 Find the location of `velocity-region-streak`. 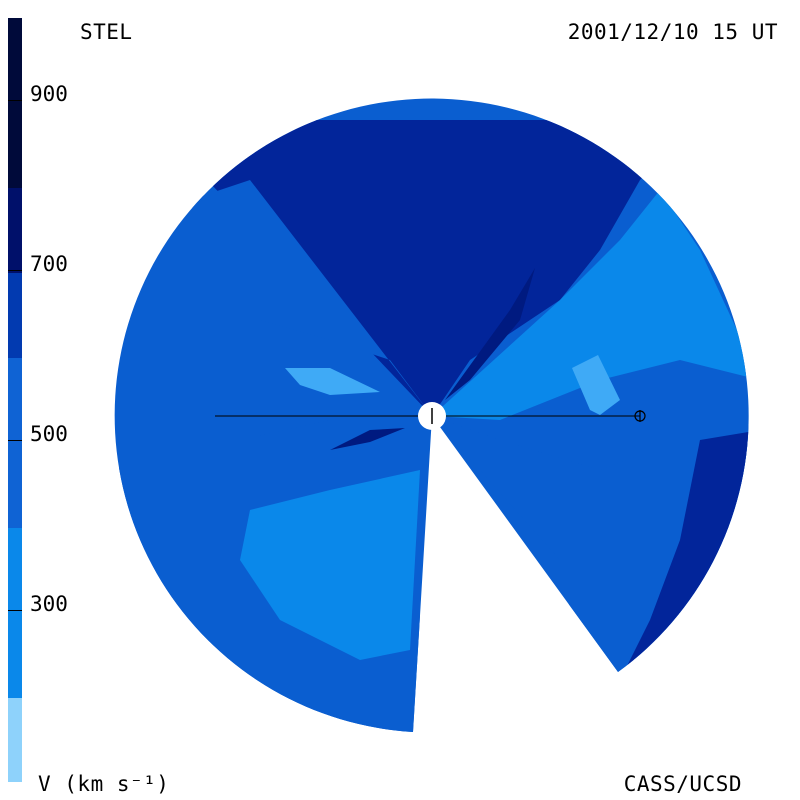

velocity-region-streak is located at coordinates (367, 439).